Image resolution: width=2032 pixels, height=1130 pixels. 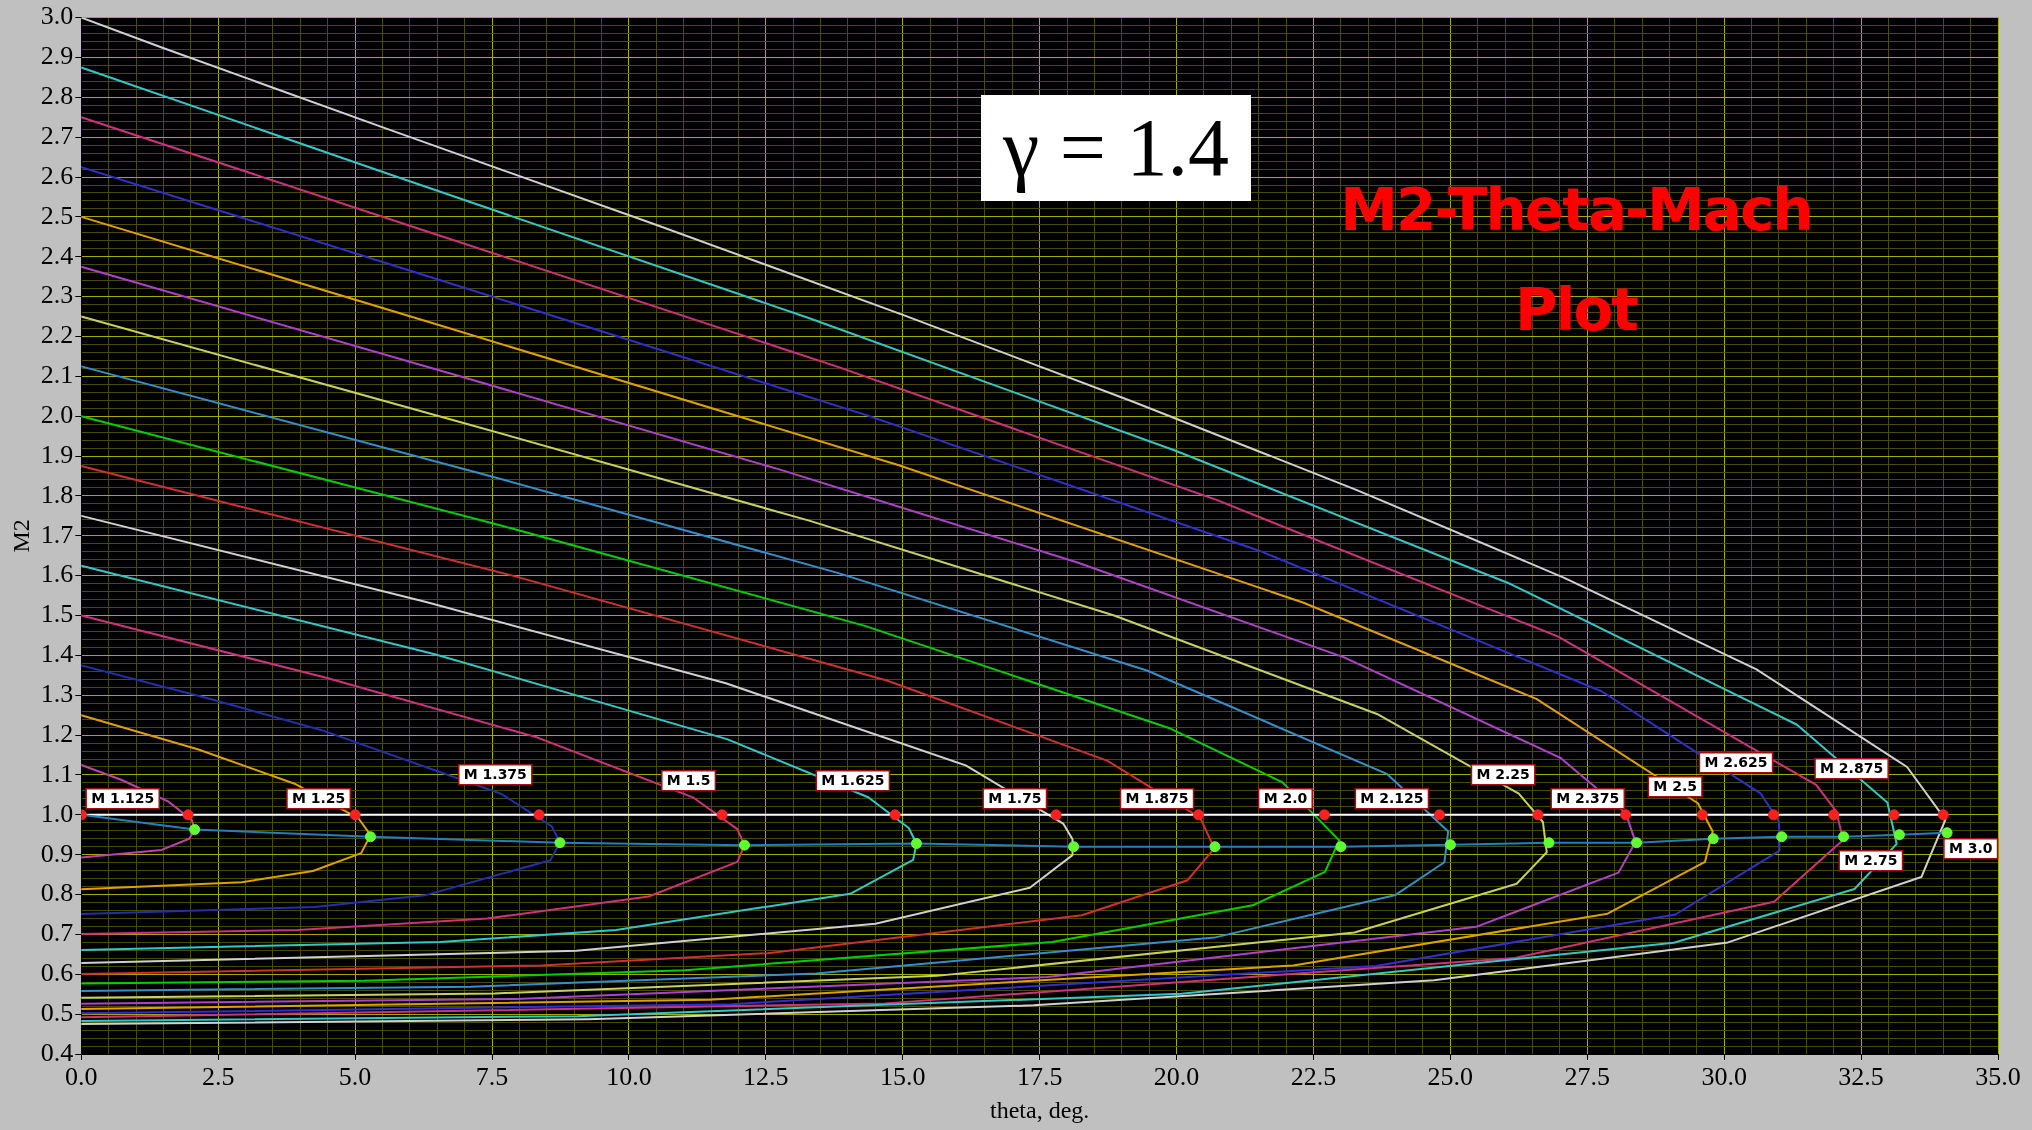 What do you see at coordinates (1116, 148) in the screenshot?
I see `annotation: γ = 1.4` at bounding box center [1116, 148].